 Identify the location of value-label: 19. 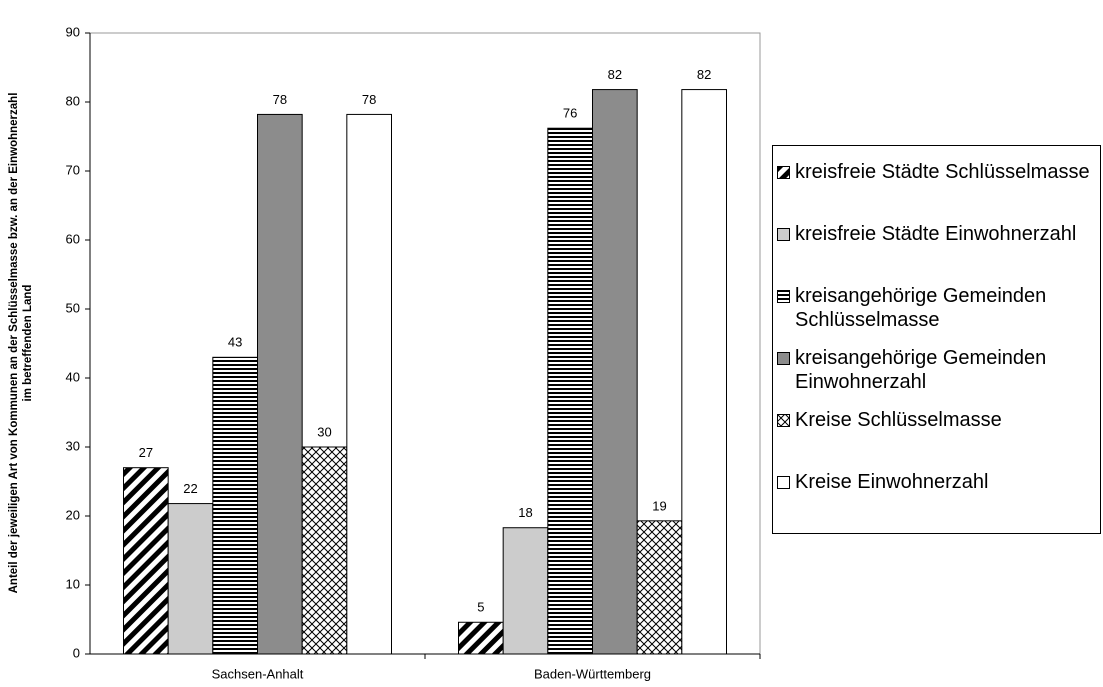
(659, 505).